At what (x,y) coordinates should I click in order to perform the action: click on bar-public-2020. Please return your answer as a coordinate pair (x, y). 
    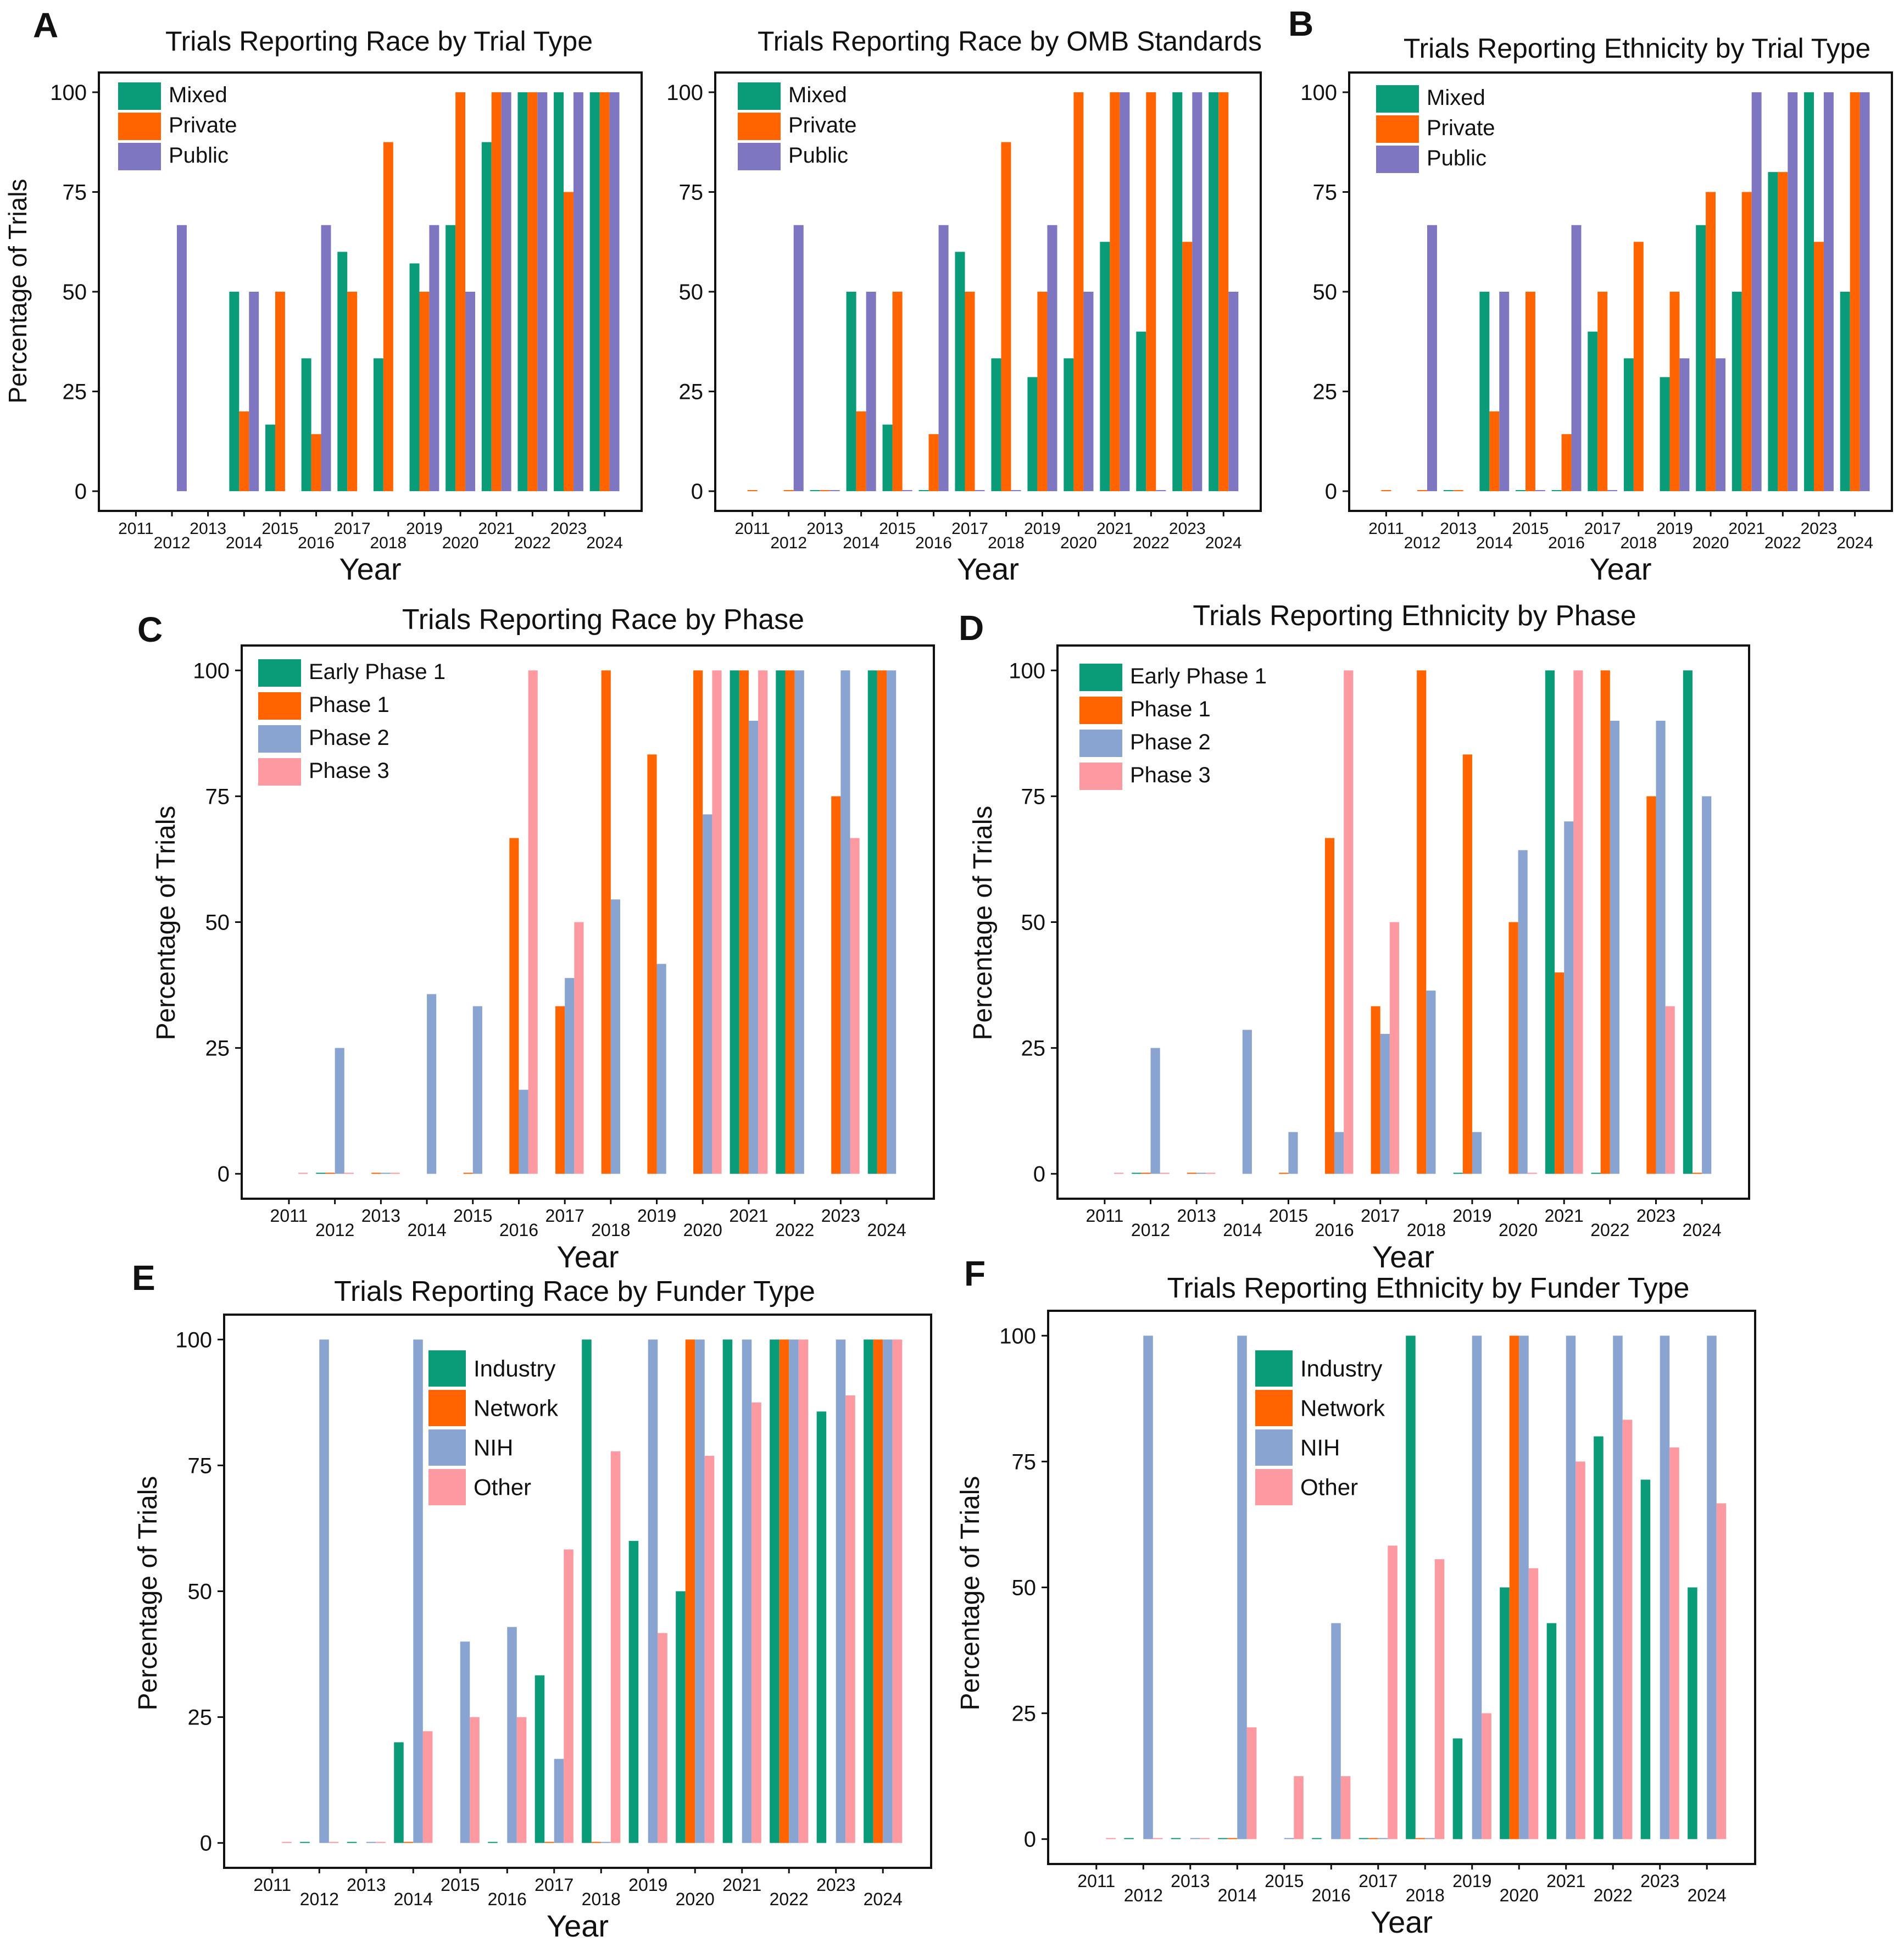
    Looking at the image, I should click on (1088, 392).